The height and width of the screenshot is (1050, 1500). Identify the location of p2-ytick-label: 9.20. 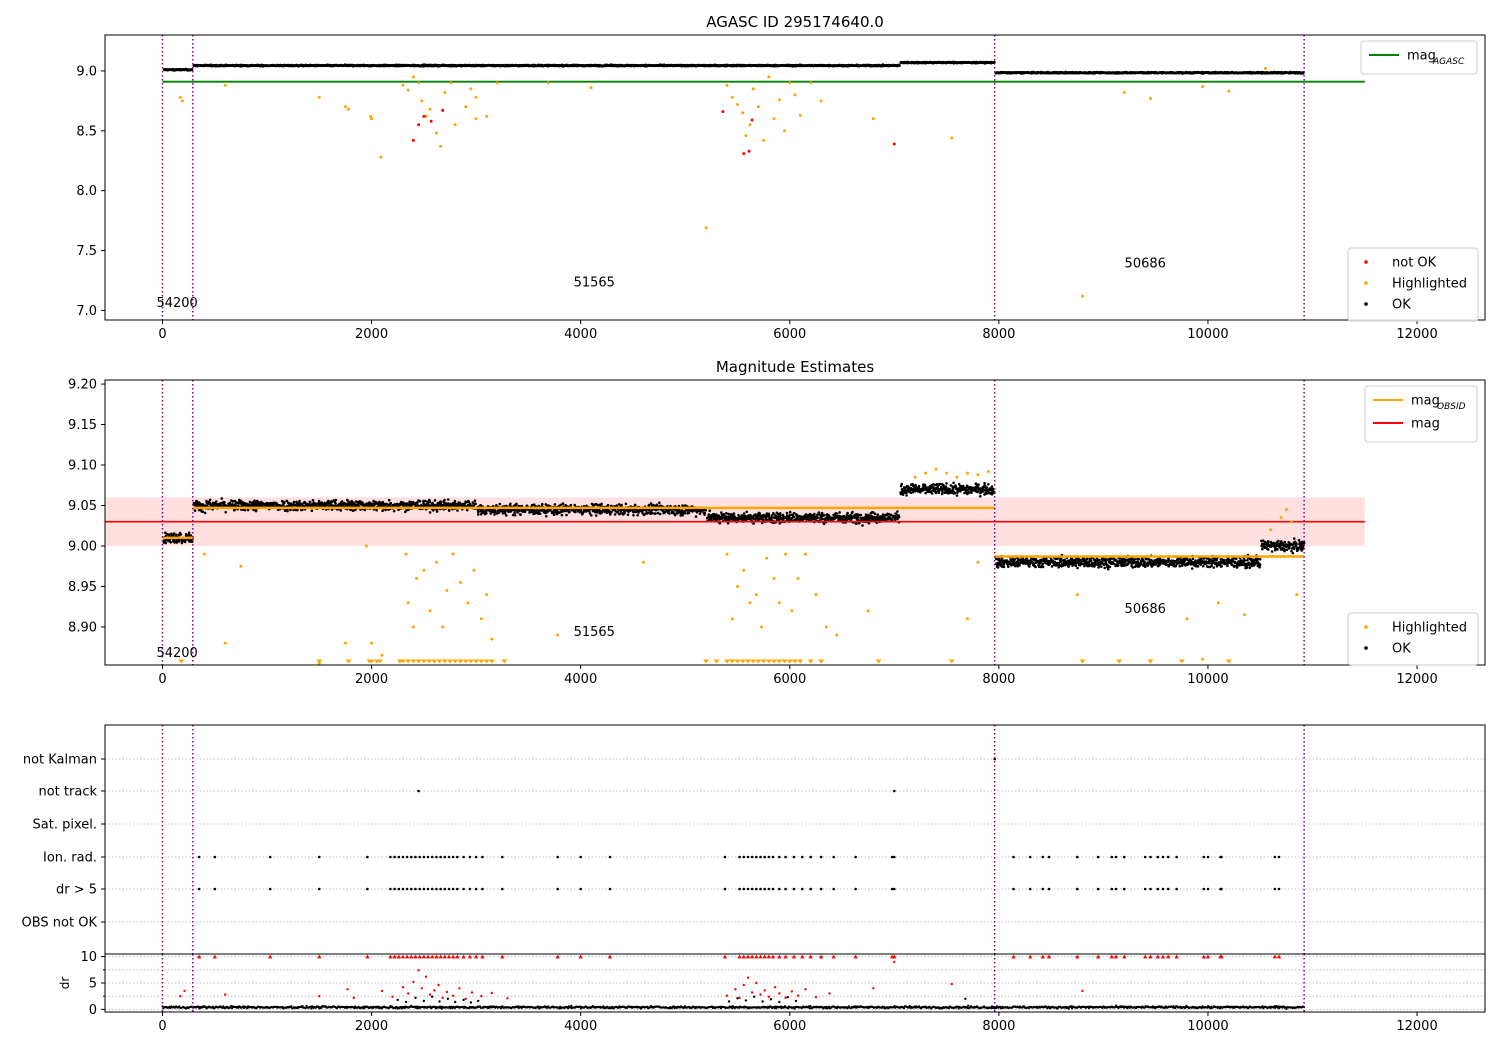
(82, 385).